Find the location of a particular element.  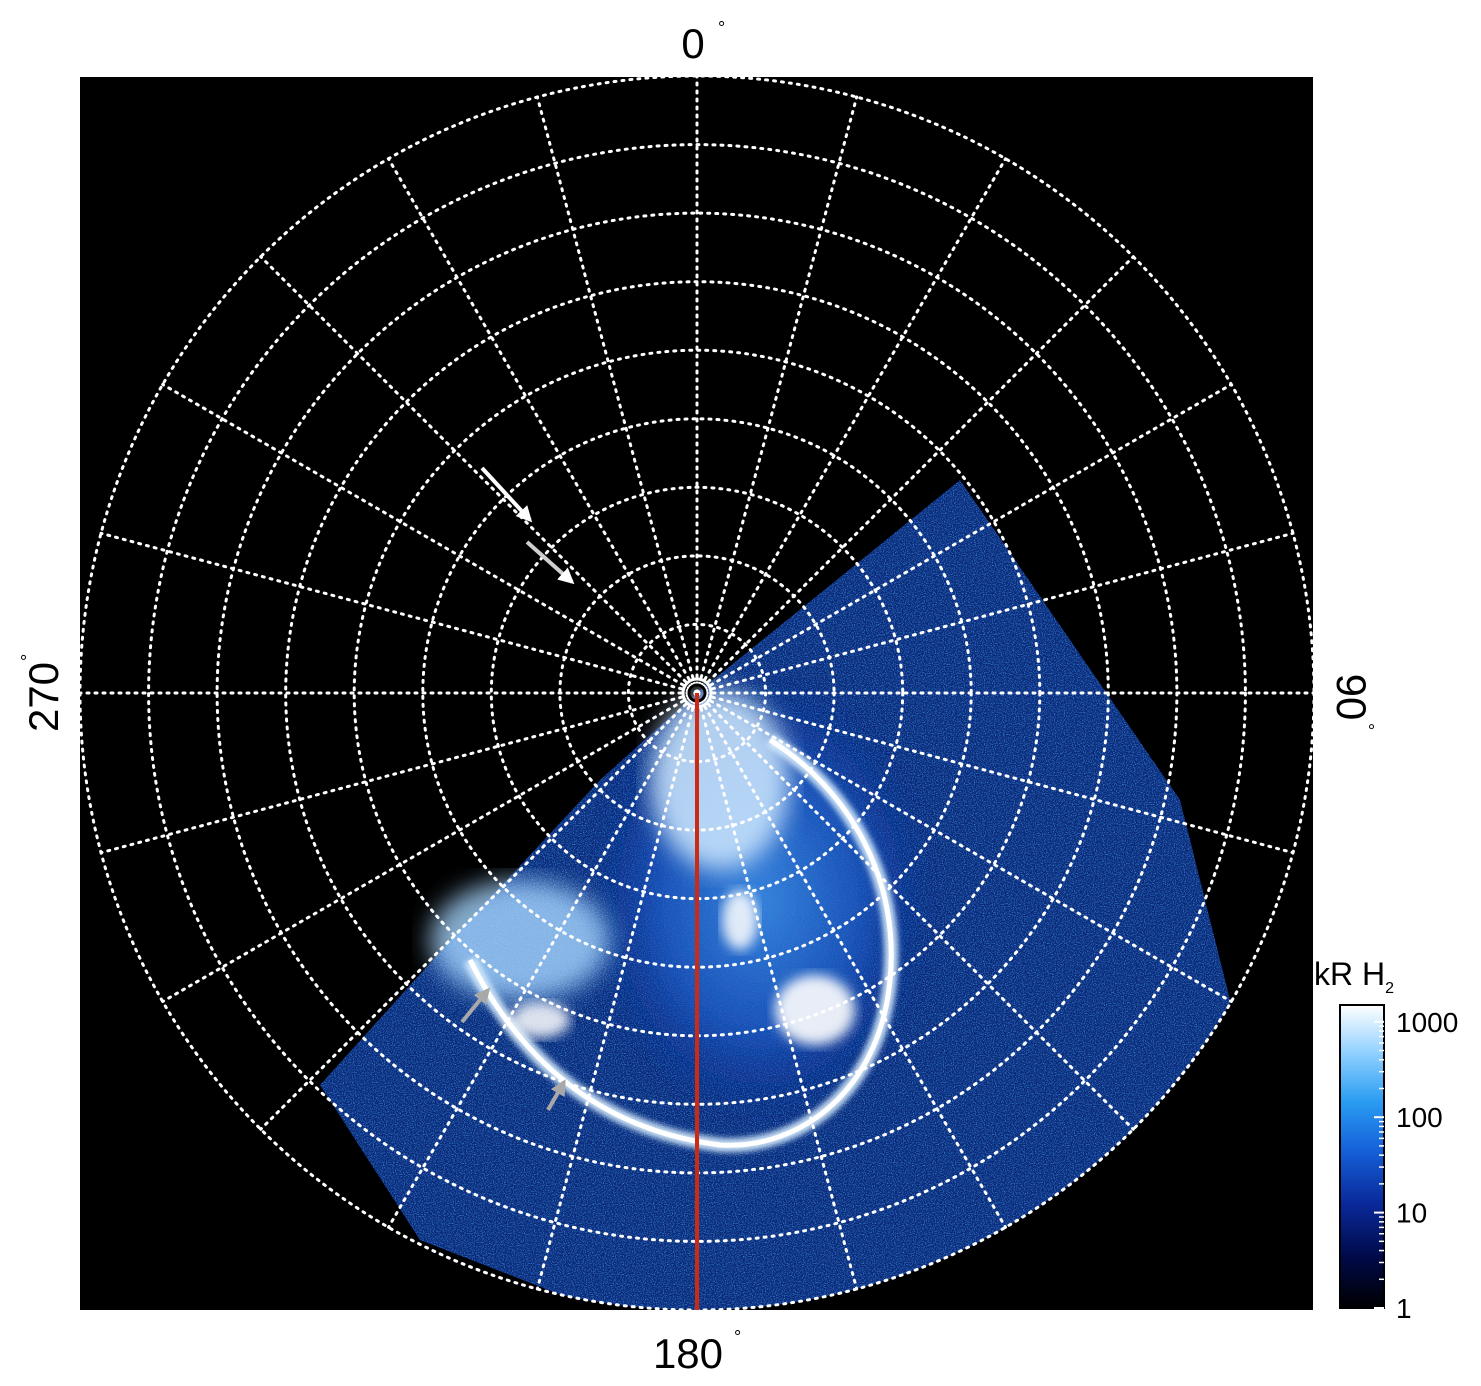

colorbar-ticks: 1 10 100 1000 is located at coordinates (1416, 1165).